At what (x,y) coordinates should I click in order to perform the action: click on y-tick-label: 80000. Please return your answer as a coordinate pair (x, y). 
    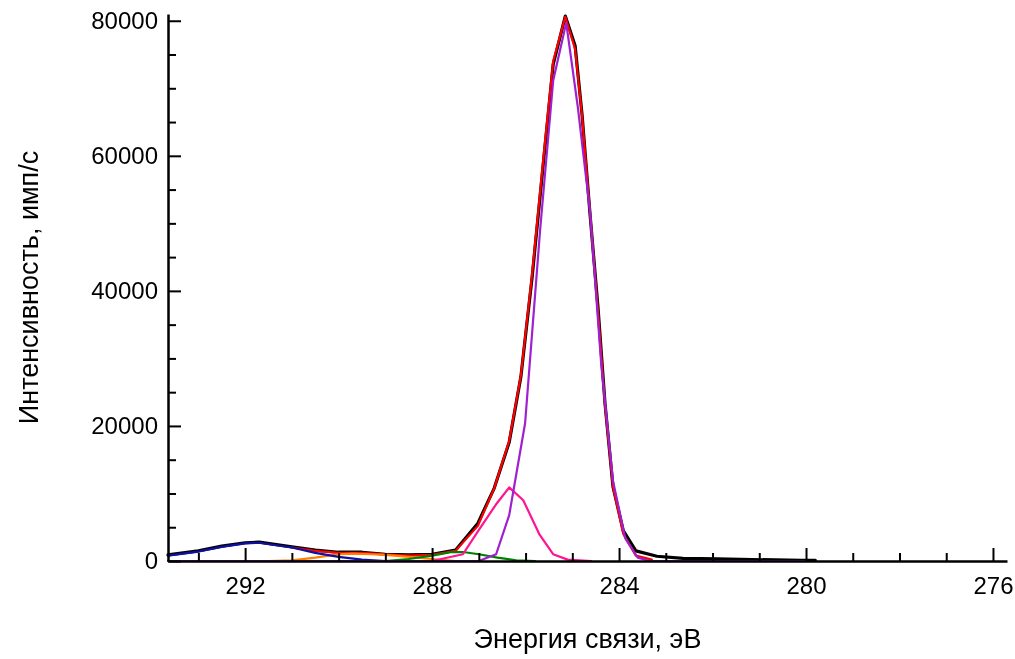
    Looking at the image, I should click on (124, 20).